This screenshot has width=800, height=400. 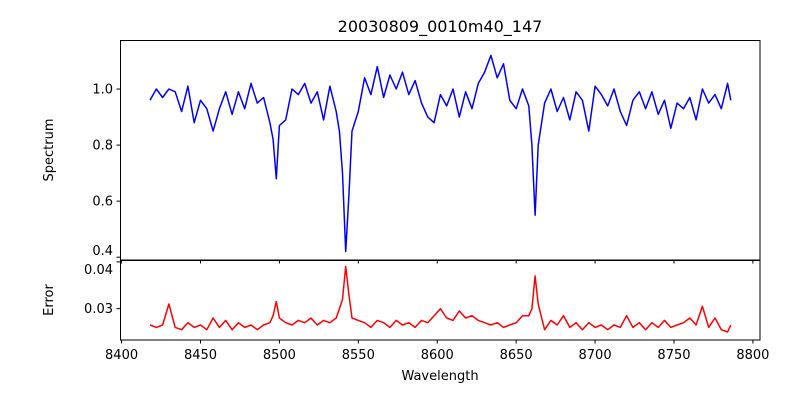 I want to click on y-tick-label: 0.4, so click(x=102, y=251).